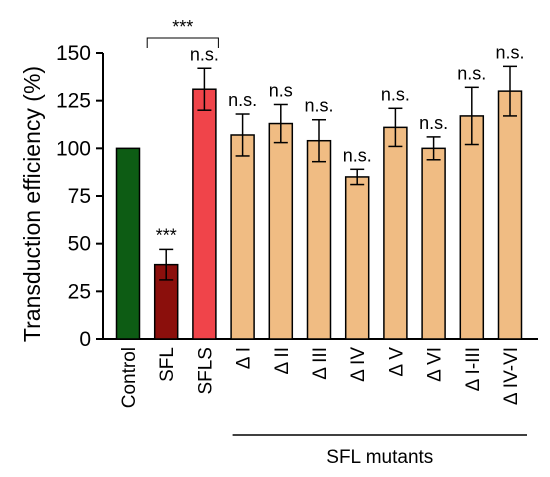 This screenshot has width=550, height=477. I want to click on y-axis-ticks: 0 25 50 75 100 125 150, so click(79, 196).